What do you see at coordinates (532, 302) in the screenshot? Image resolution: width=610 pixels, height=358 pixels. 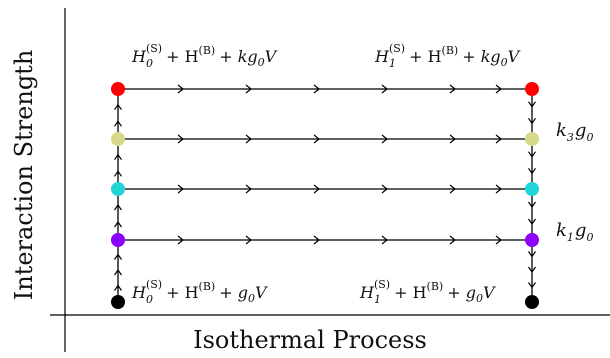 I see `state-dot-right-bottom` at bounding box center [532, 302].